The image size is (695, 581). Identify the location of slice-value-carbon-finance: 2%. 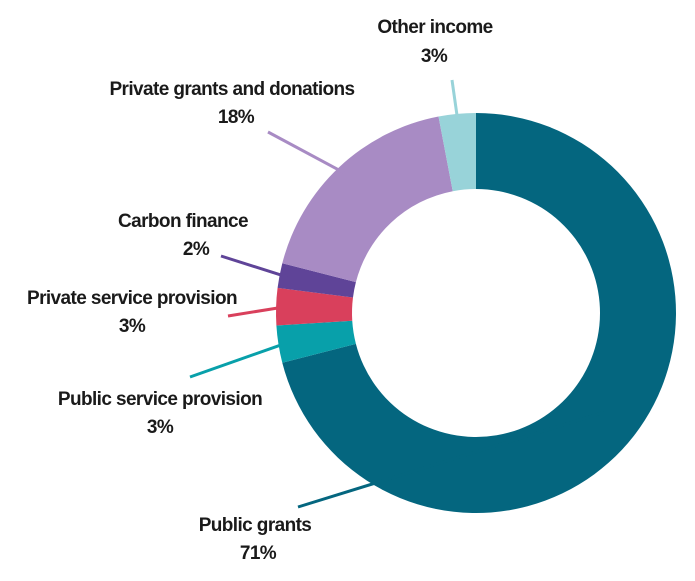
(196, 249).